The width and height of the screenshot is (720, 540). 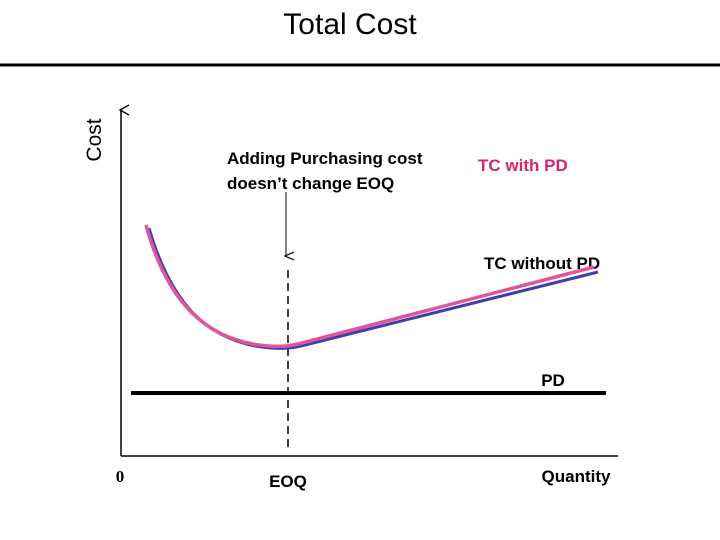 What do you see at coordinates (523, 165) in the screenshot?
I see `tc-with-pd-label: TC with PD` at bounding box center [523, 165].